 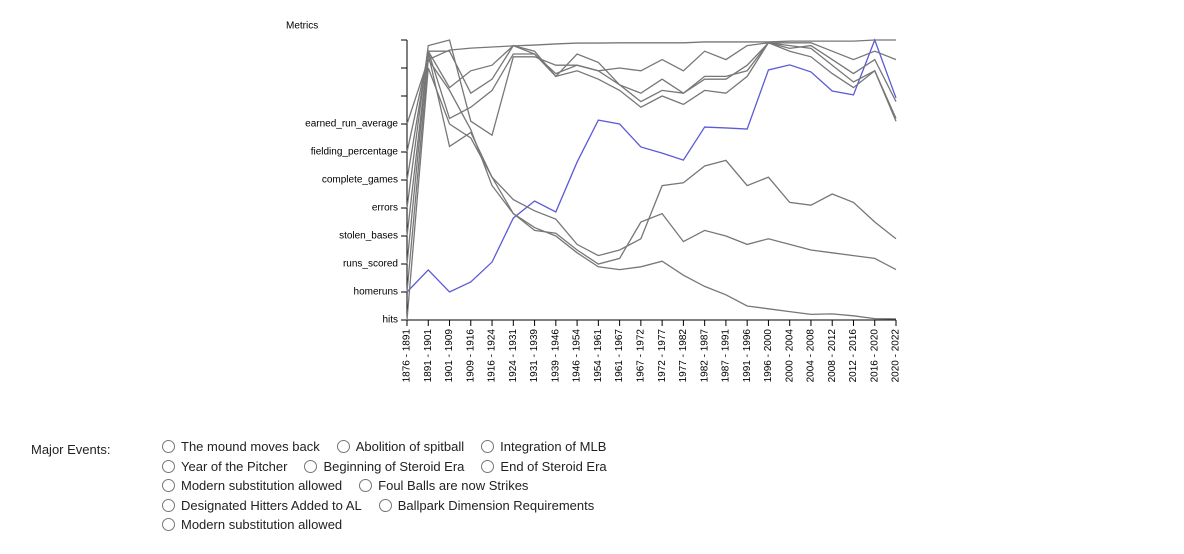 I want to click on event-label: The mound moves back, so click(x=250, y=447).